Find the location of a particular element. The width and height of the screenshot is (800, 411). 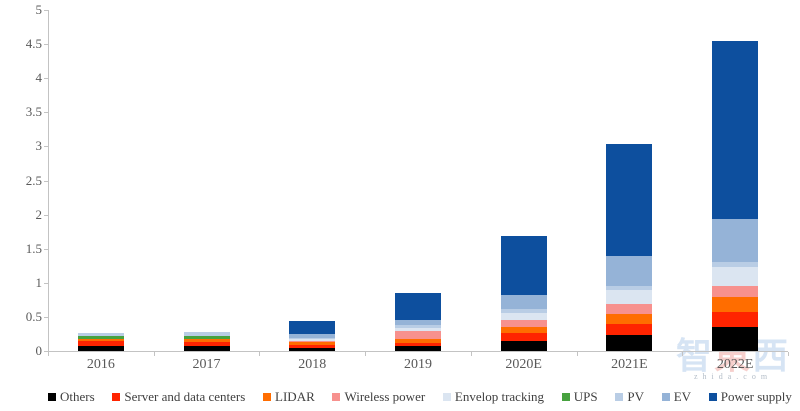

legend-label: LIDAR is located at coordinates (295, 396).